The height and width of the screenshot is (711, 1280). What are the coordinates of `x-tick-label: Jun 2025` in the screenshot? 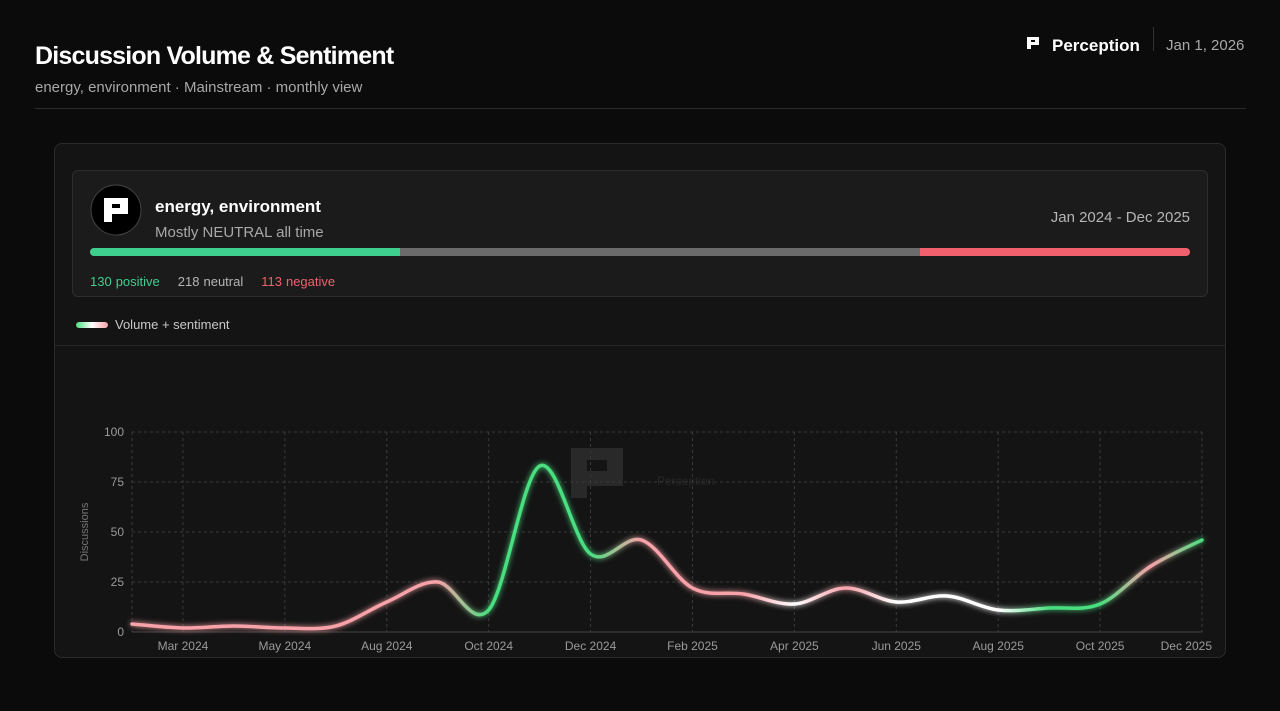 It's located at (897, 646).